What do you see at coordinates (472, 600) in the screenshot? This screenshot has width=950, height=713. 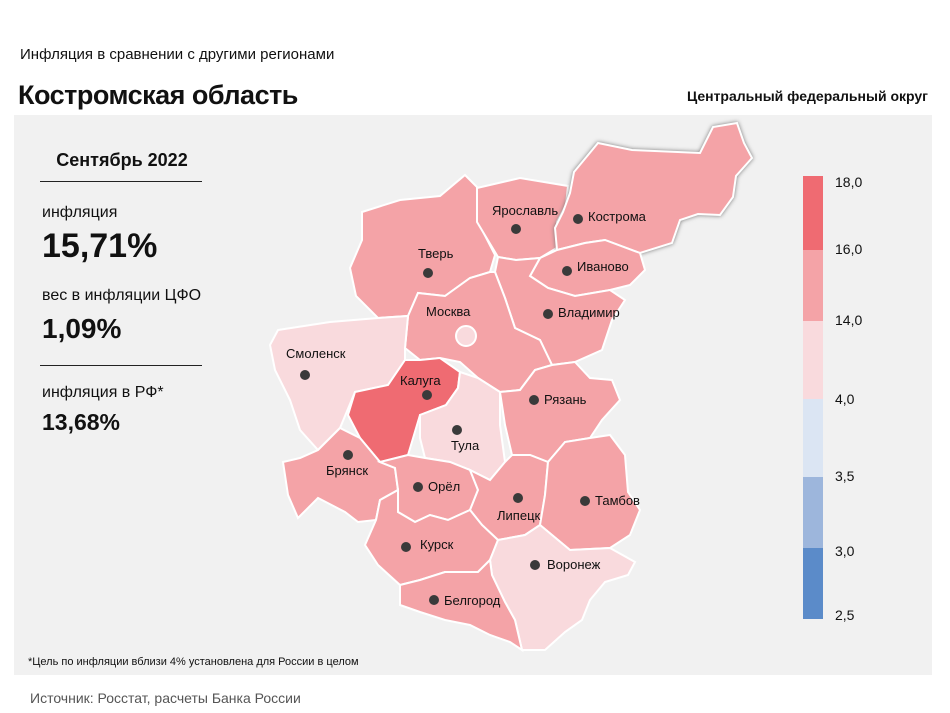 I see `city-label-belgorod: Белгород` at bounding box center [472, 600].